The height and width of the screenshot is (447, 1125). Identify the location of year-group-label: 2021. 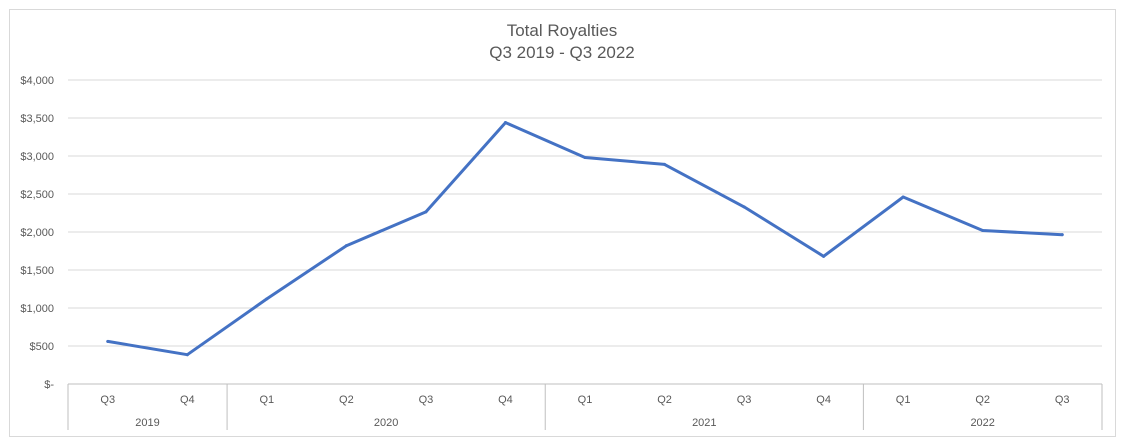
(704, 423).